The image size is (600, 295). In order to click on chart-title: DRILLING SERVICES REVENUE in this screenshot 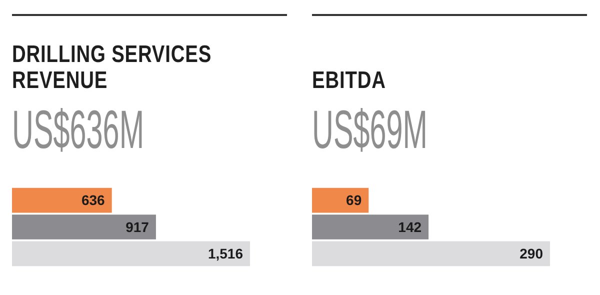, I will do `click(112, 67)`.